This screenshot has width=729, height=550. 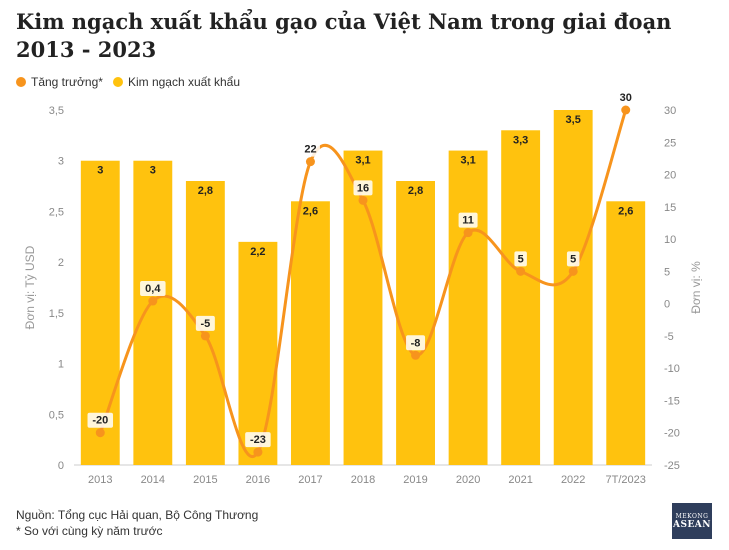 What do you see at coordinates (692, 524) in the screenshot?
I see `logo-line-2: ASEAN` at bounding box center [692, 524].